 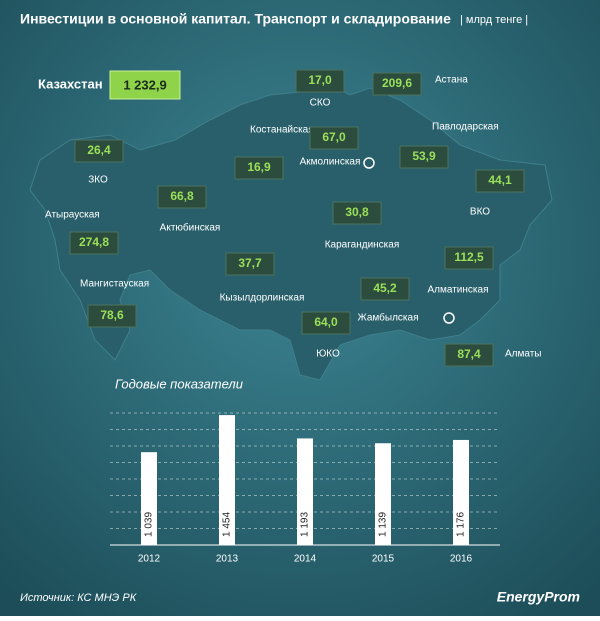 I want to click on bar-value-label: 1 139, so click(x=383, y=524).